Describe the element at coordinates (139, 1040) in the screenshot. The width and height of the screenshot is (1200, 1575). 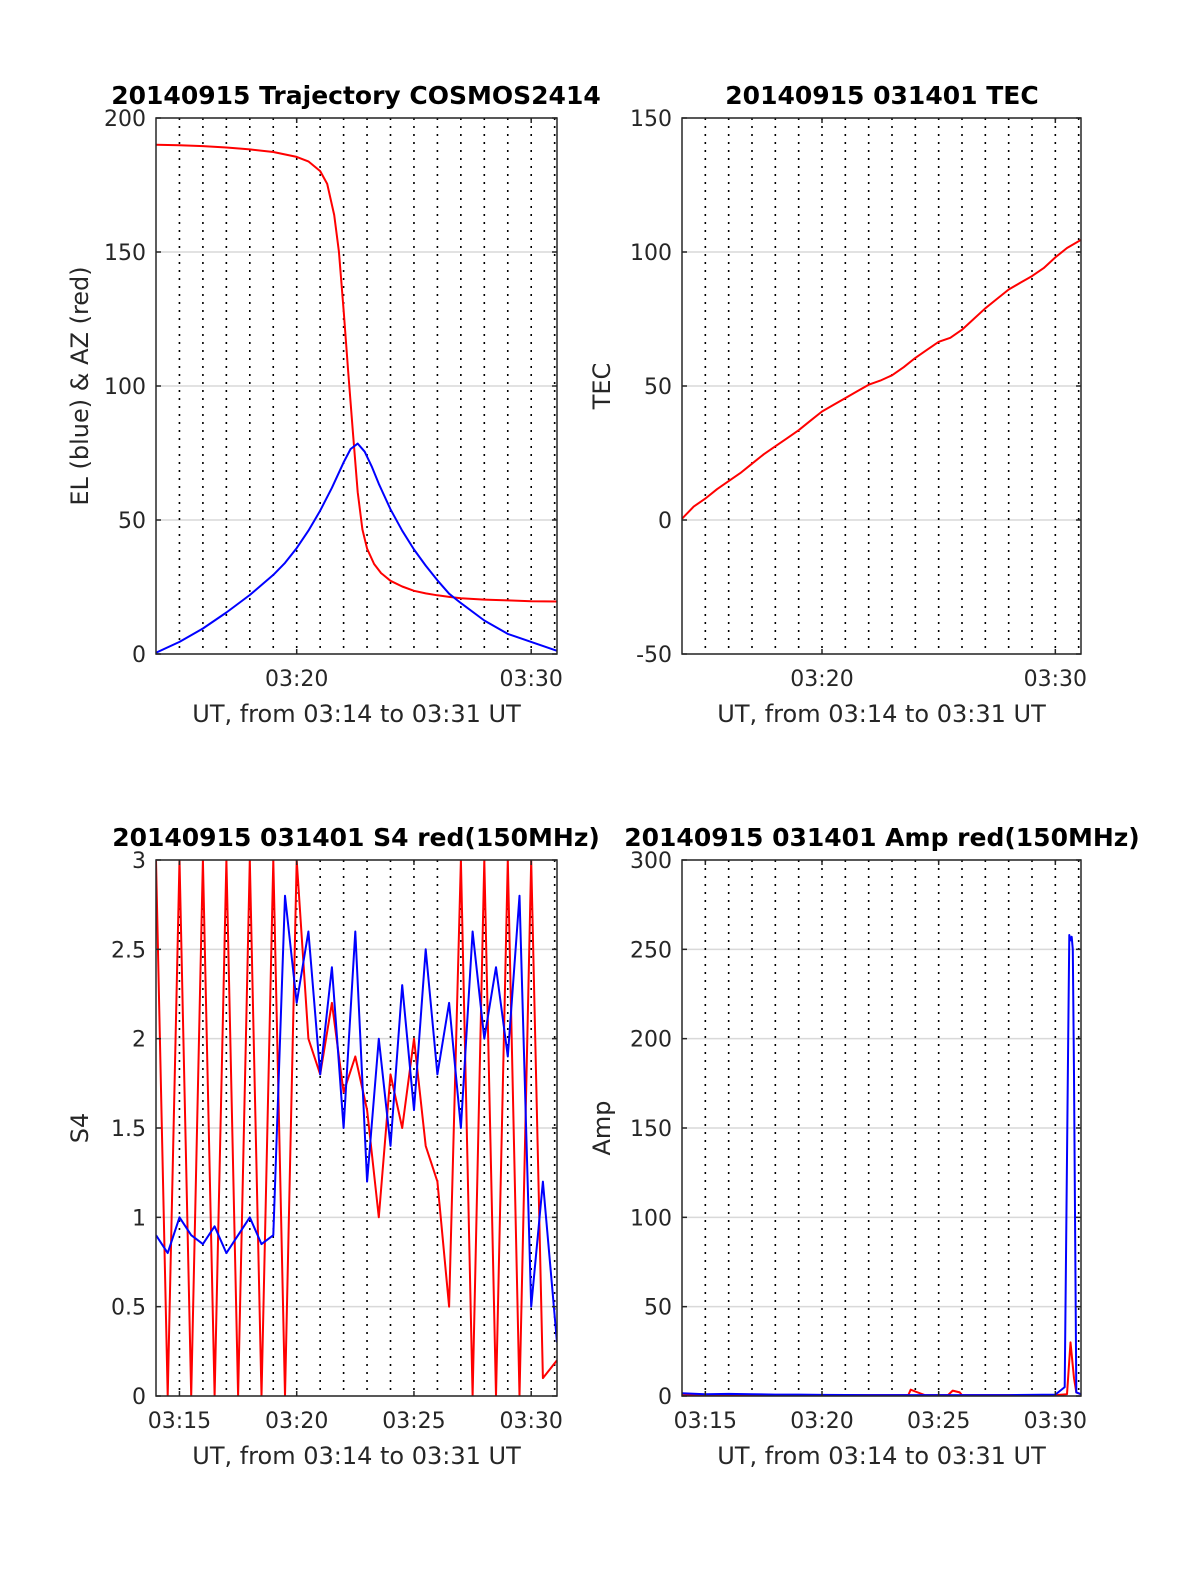
I see `y-tick-label: 2` at that location.